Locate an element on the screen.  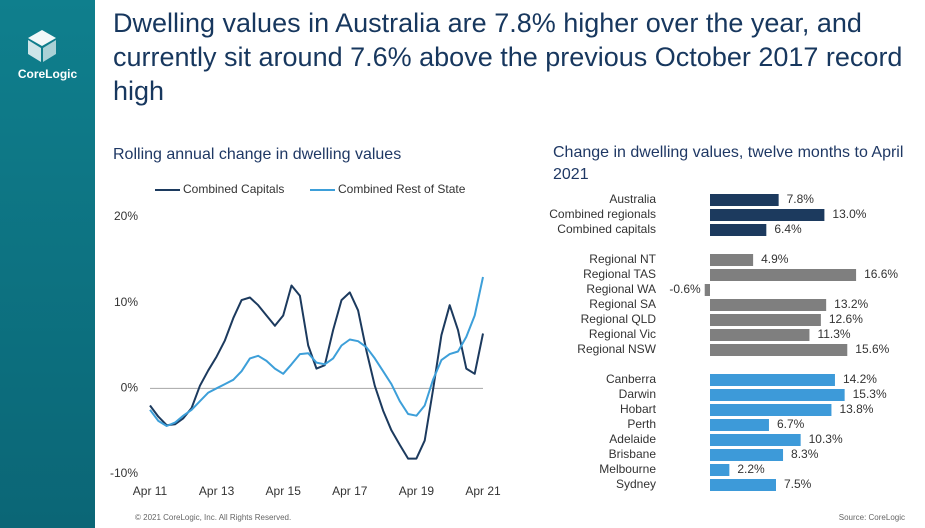
y-tick-label: 10% is located at coordinates (126, 302).